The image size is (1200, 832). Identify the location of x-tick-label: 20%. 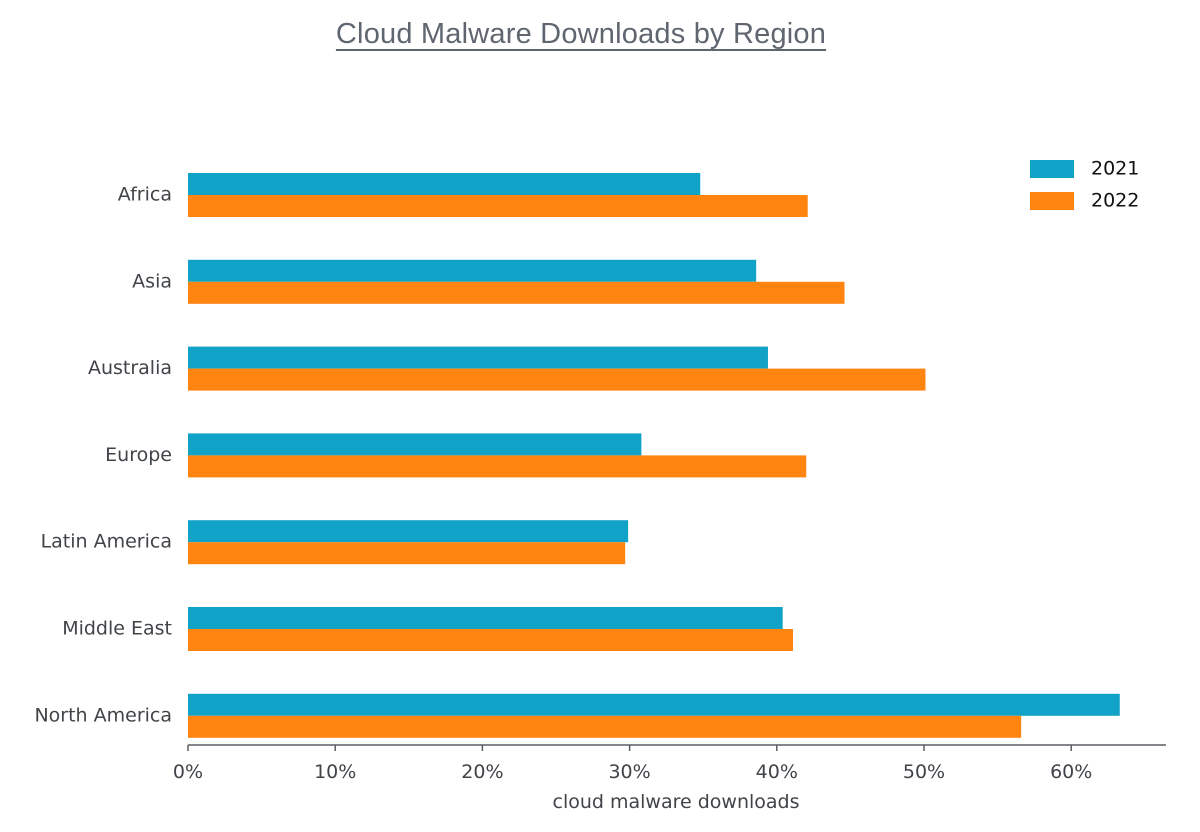
(482, 772).